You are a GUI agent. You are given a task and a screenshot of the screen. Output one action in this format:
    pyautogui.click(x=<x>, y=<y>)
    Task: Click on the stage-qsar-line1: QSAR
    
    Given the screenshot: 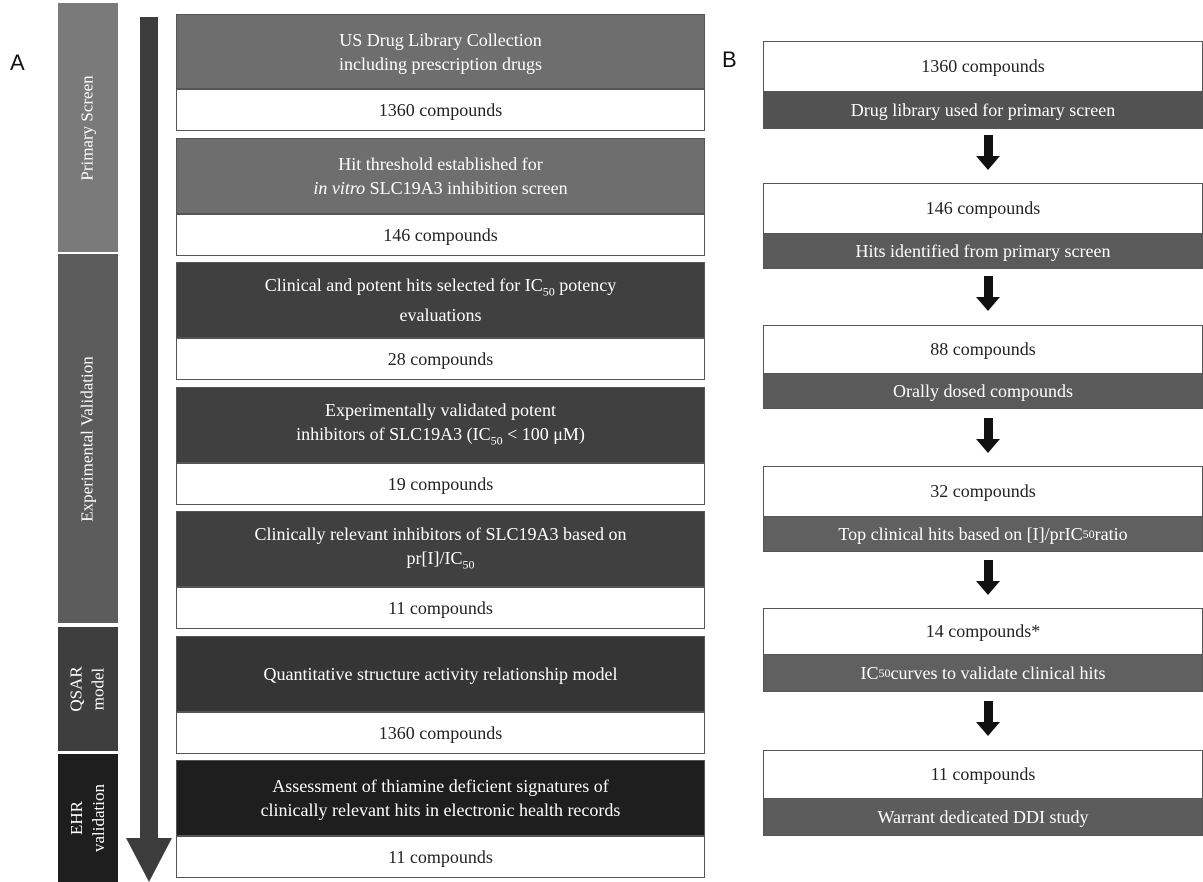 What is the action you would take?
    pyautogui.click(x=76, y=689)
    